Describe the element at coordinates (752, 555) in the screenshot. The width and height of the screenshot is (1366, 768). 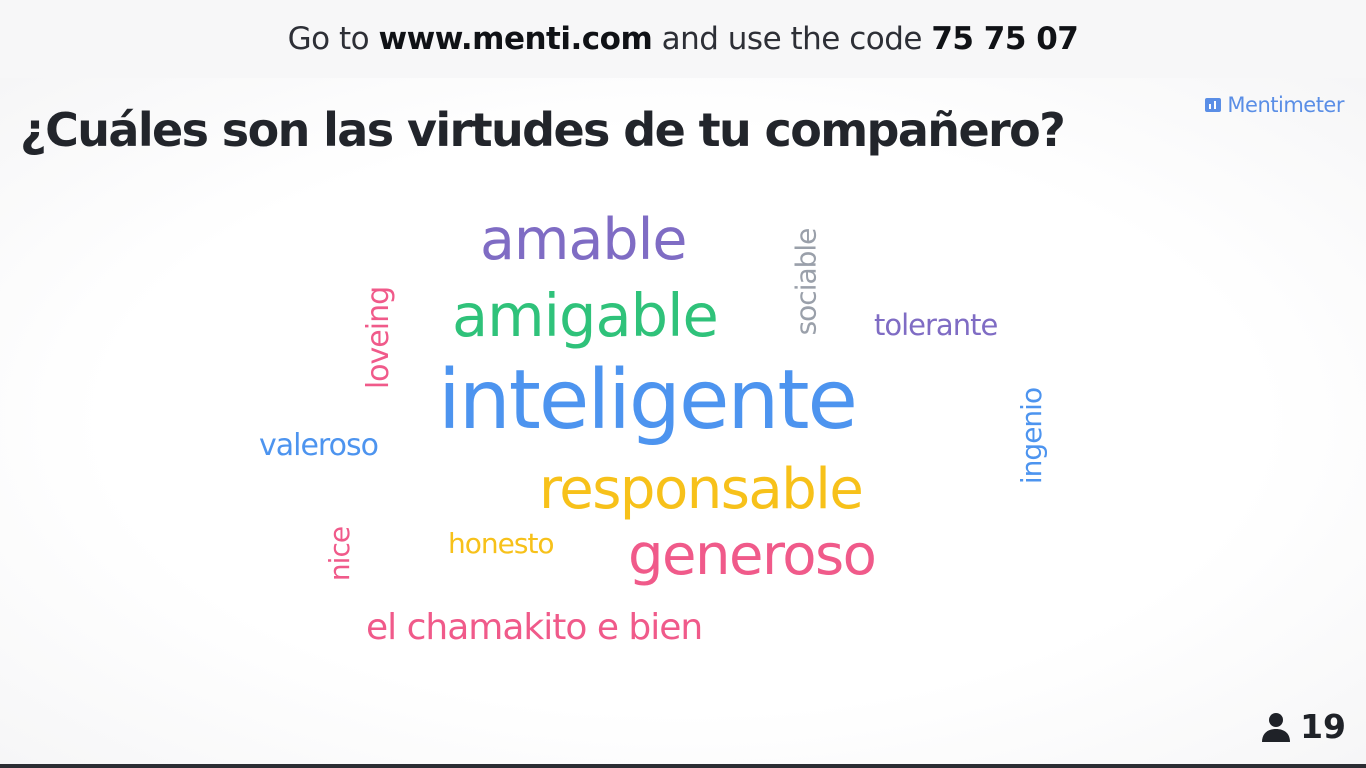
I see `word-generoso: generoso` at that location.